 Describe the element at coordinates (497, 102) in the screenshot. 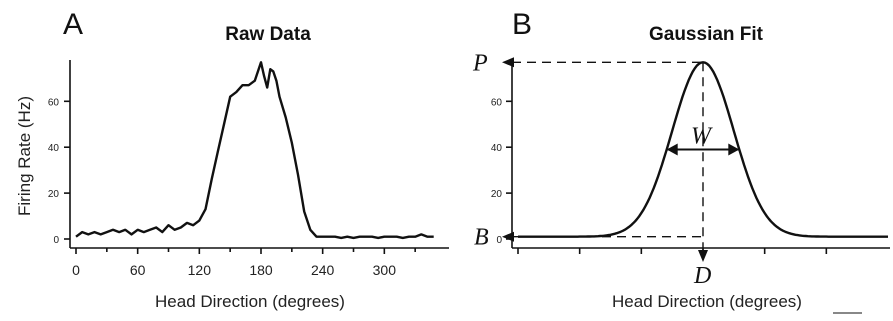

I see `panel-b-ytick-label: 60` at that location.